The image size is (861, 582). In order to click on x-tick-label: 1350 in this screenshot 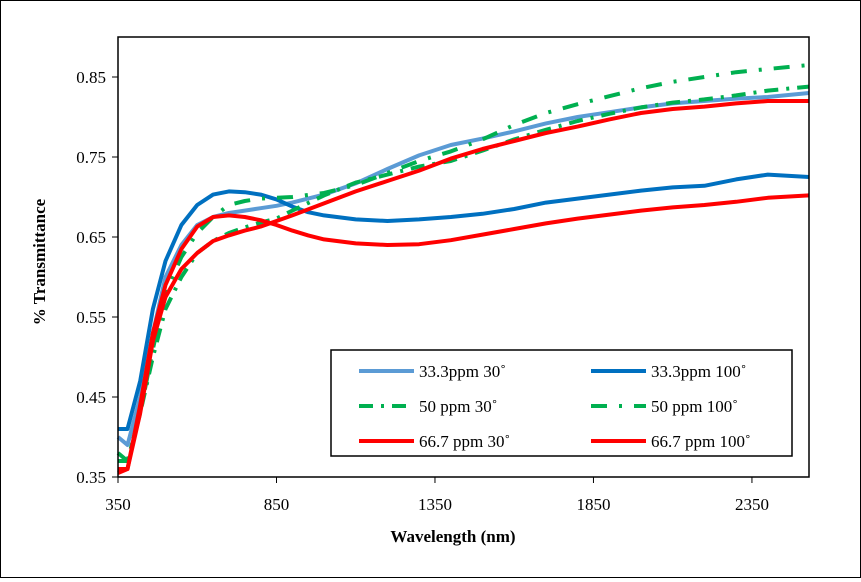, I will do `click(435, 504)`.